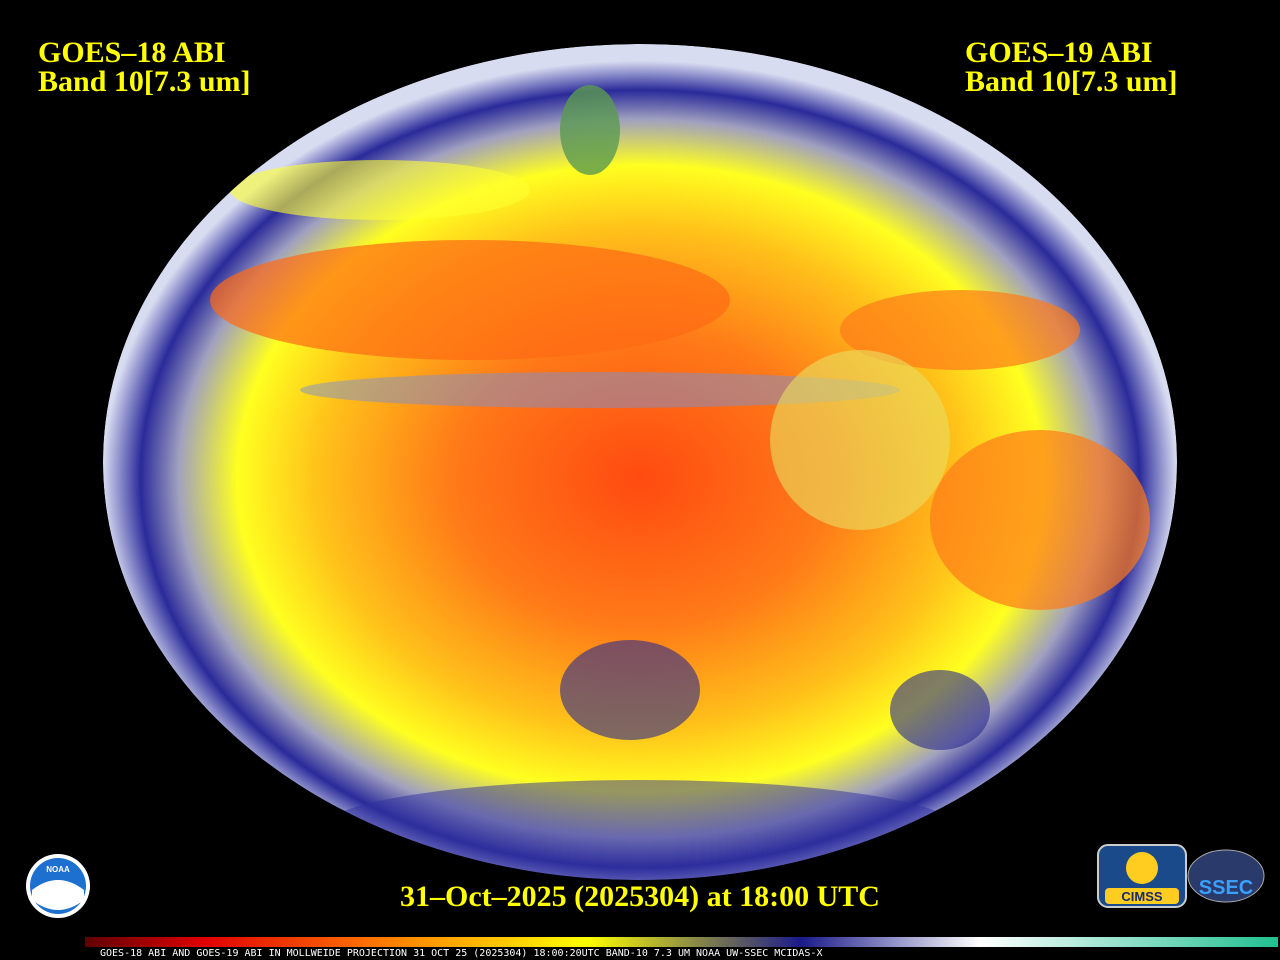 The image size is (1280, 960). What do you see at coordinates (1226, 876) in the screenshot?
I see `ssec-logo: SSEC` at bounding box center [1226, 876].